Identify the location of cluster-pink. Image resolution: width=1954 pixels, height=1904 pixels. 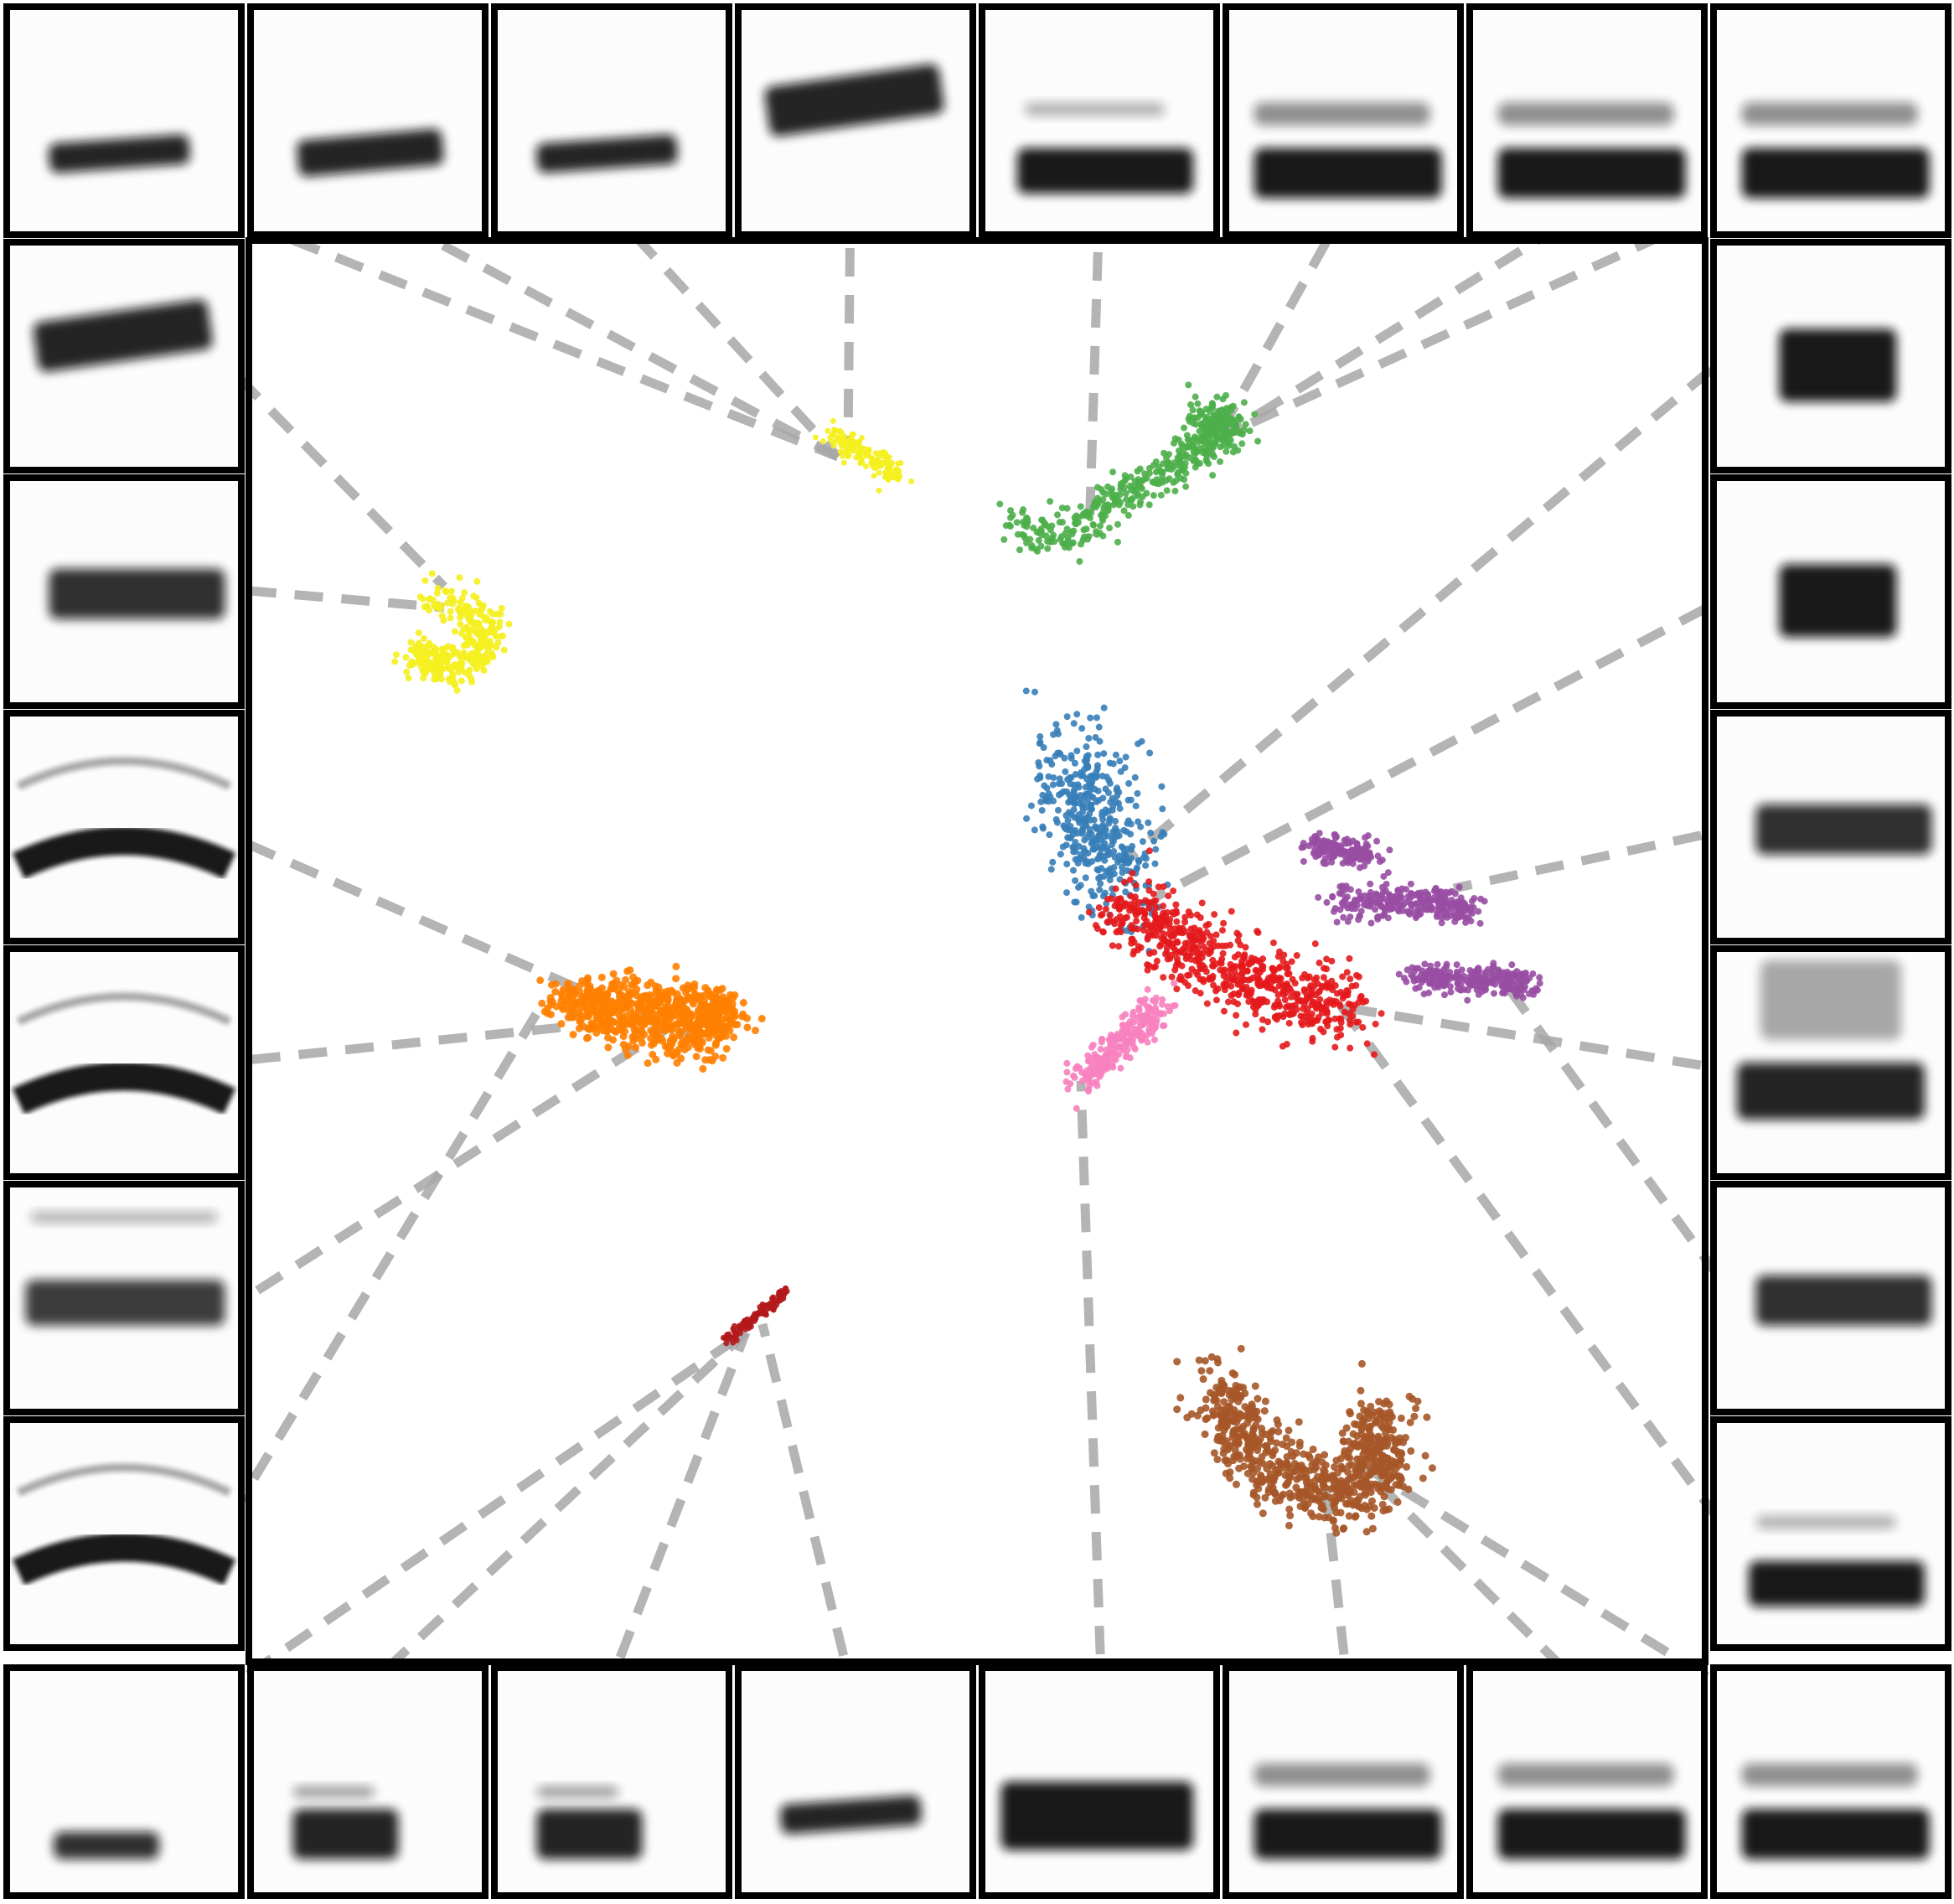
(1120, 1046).